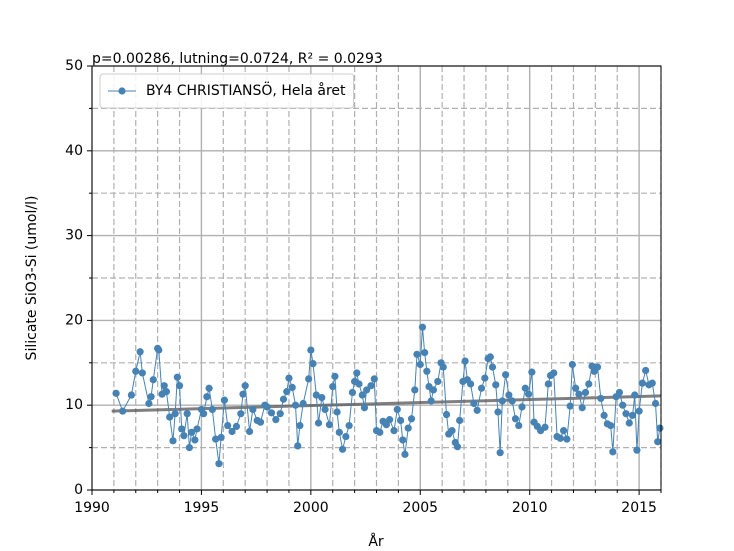  Describe the element at coordinates (74, 66) in the screenshot. I see `y-tick-label: 50` at that location.